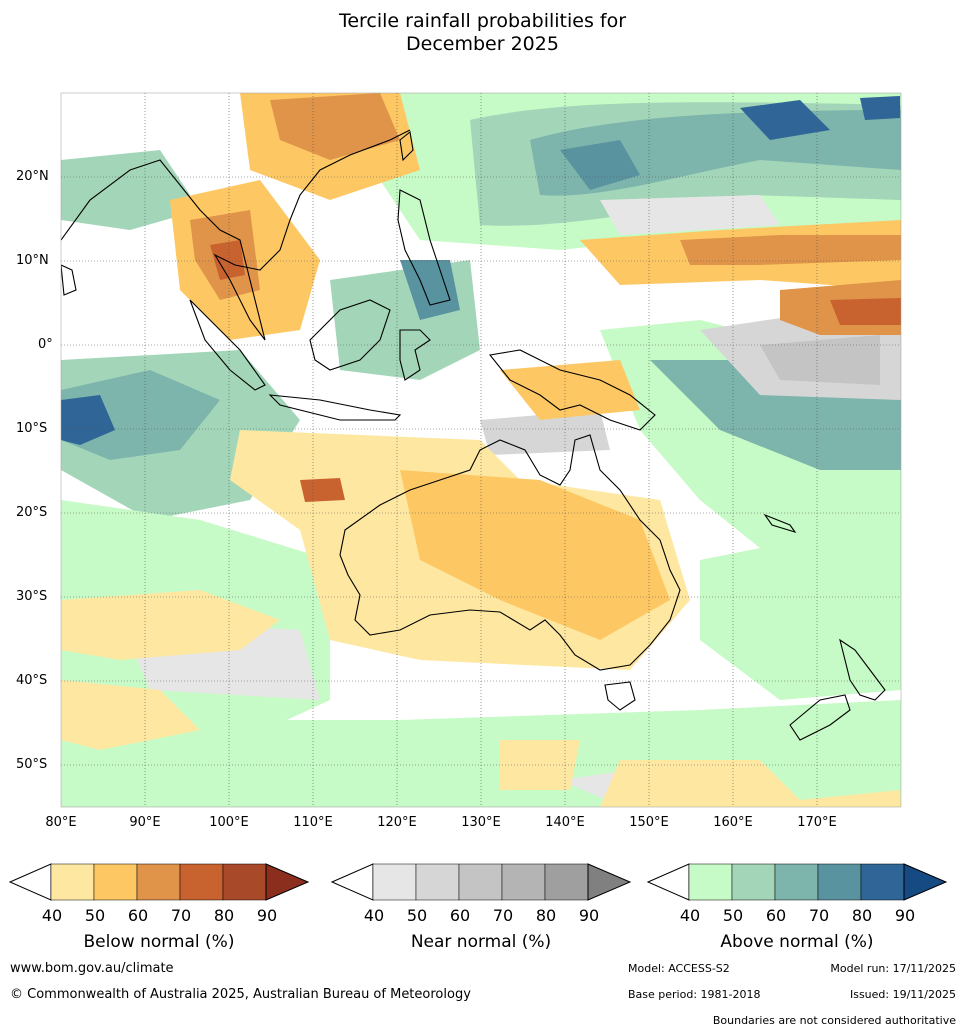 Image resolution: width=965 pixels, height=1035 pixels. I want to click on lat-label-20s: 20°S, so click(32, 512).